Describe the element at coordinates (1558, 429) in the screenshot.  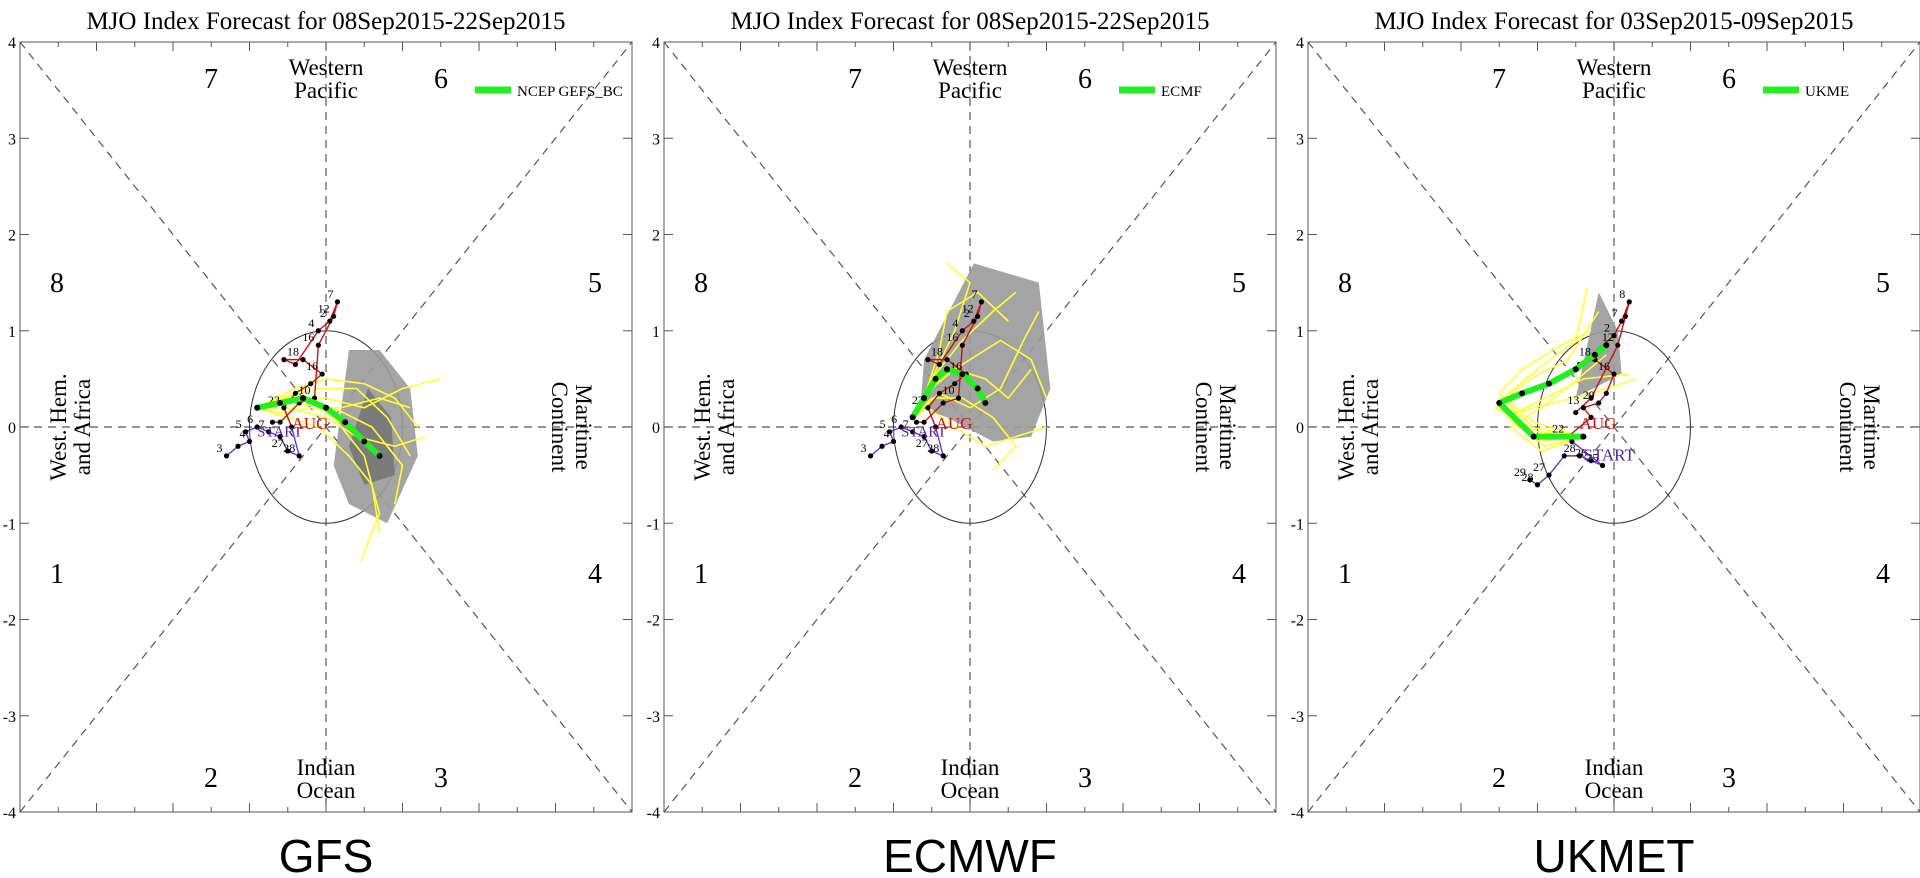
I see `observed-day-label: 22` at that location.